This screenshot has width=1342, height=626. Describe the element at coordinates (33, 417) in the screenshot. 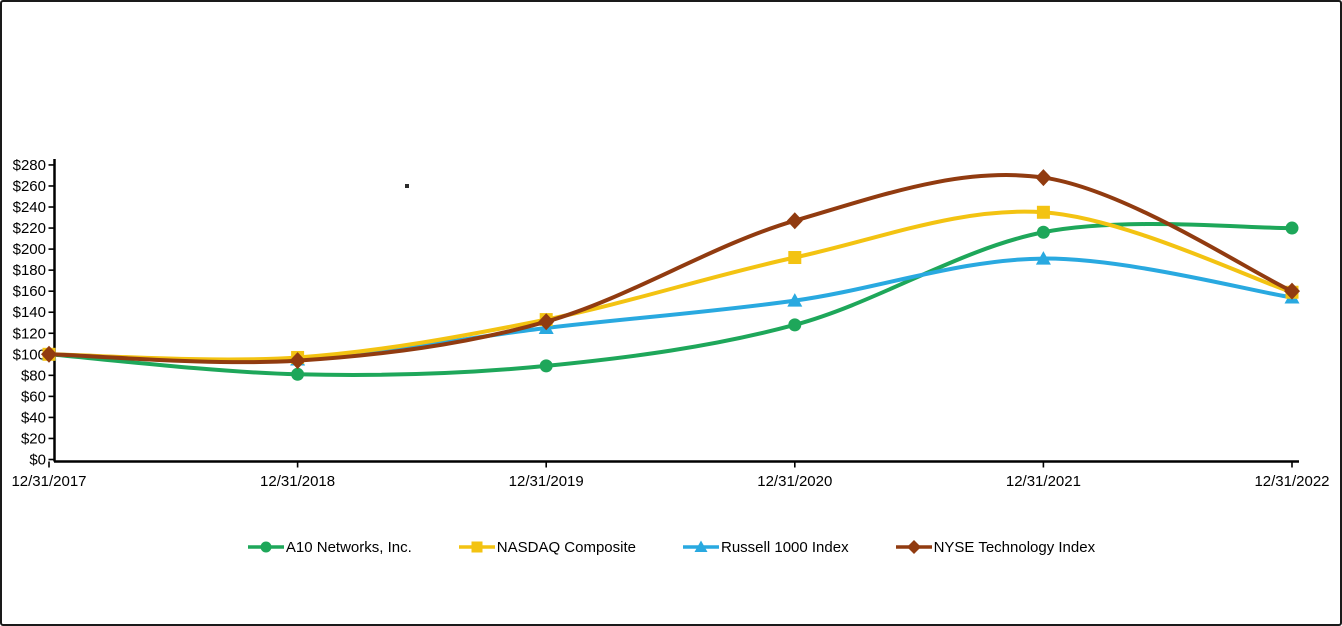

I see `y-axis-tick-label: $40` at that location.